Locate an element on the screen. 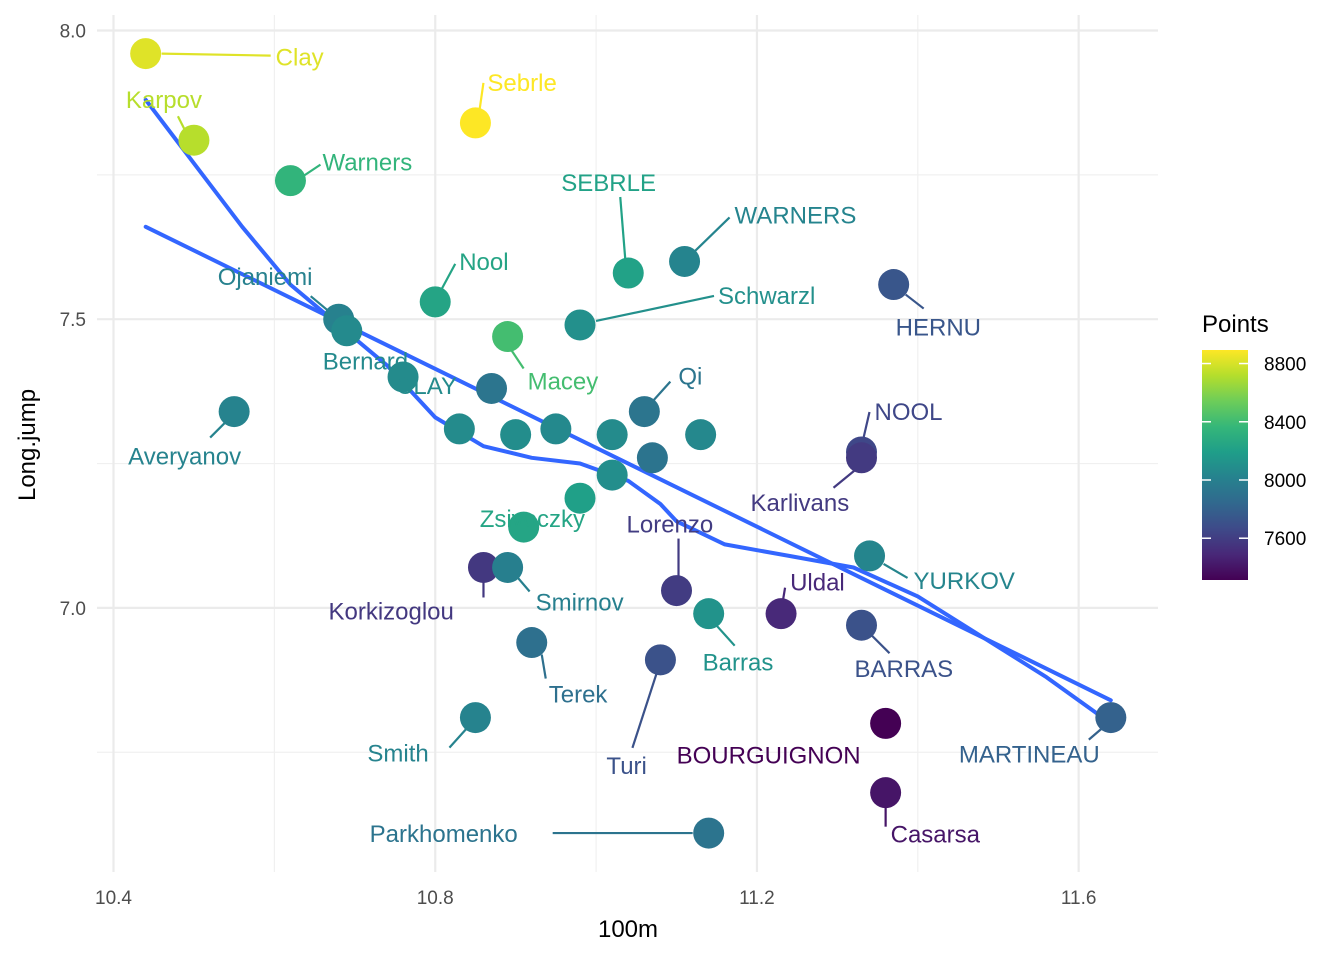  y-tick-label: 7.5 is located at coordinates (73, 320).